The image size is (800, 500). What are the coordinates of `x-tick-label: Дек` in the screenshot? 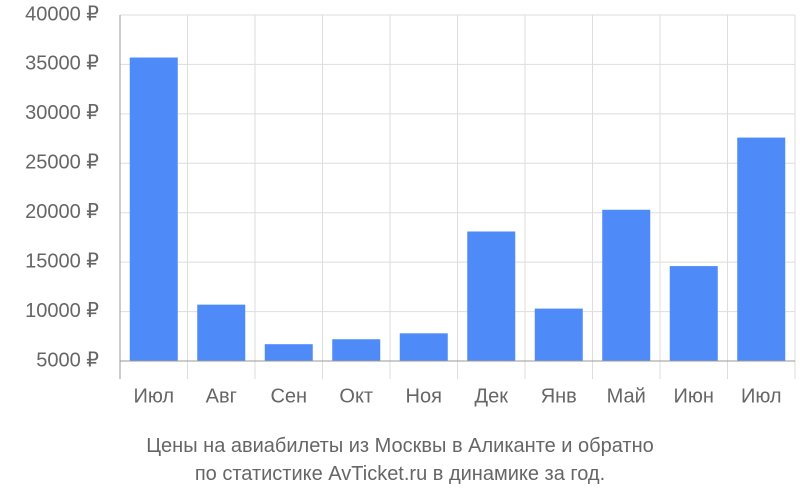 It's located at (492, 396).